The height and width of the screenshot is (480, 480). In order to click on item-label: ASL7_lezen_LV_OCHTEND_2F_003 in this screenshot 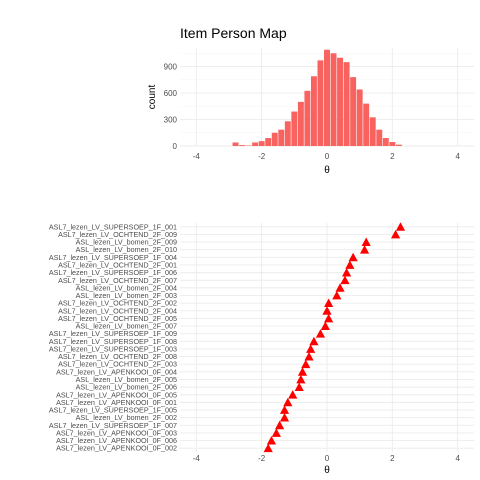, I will do `click(117, 364)`.